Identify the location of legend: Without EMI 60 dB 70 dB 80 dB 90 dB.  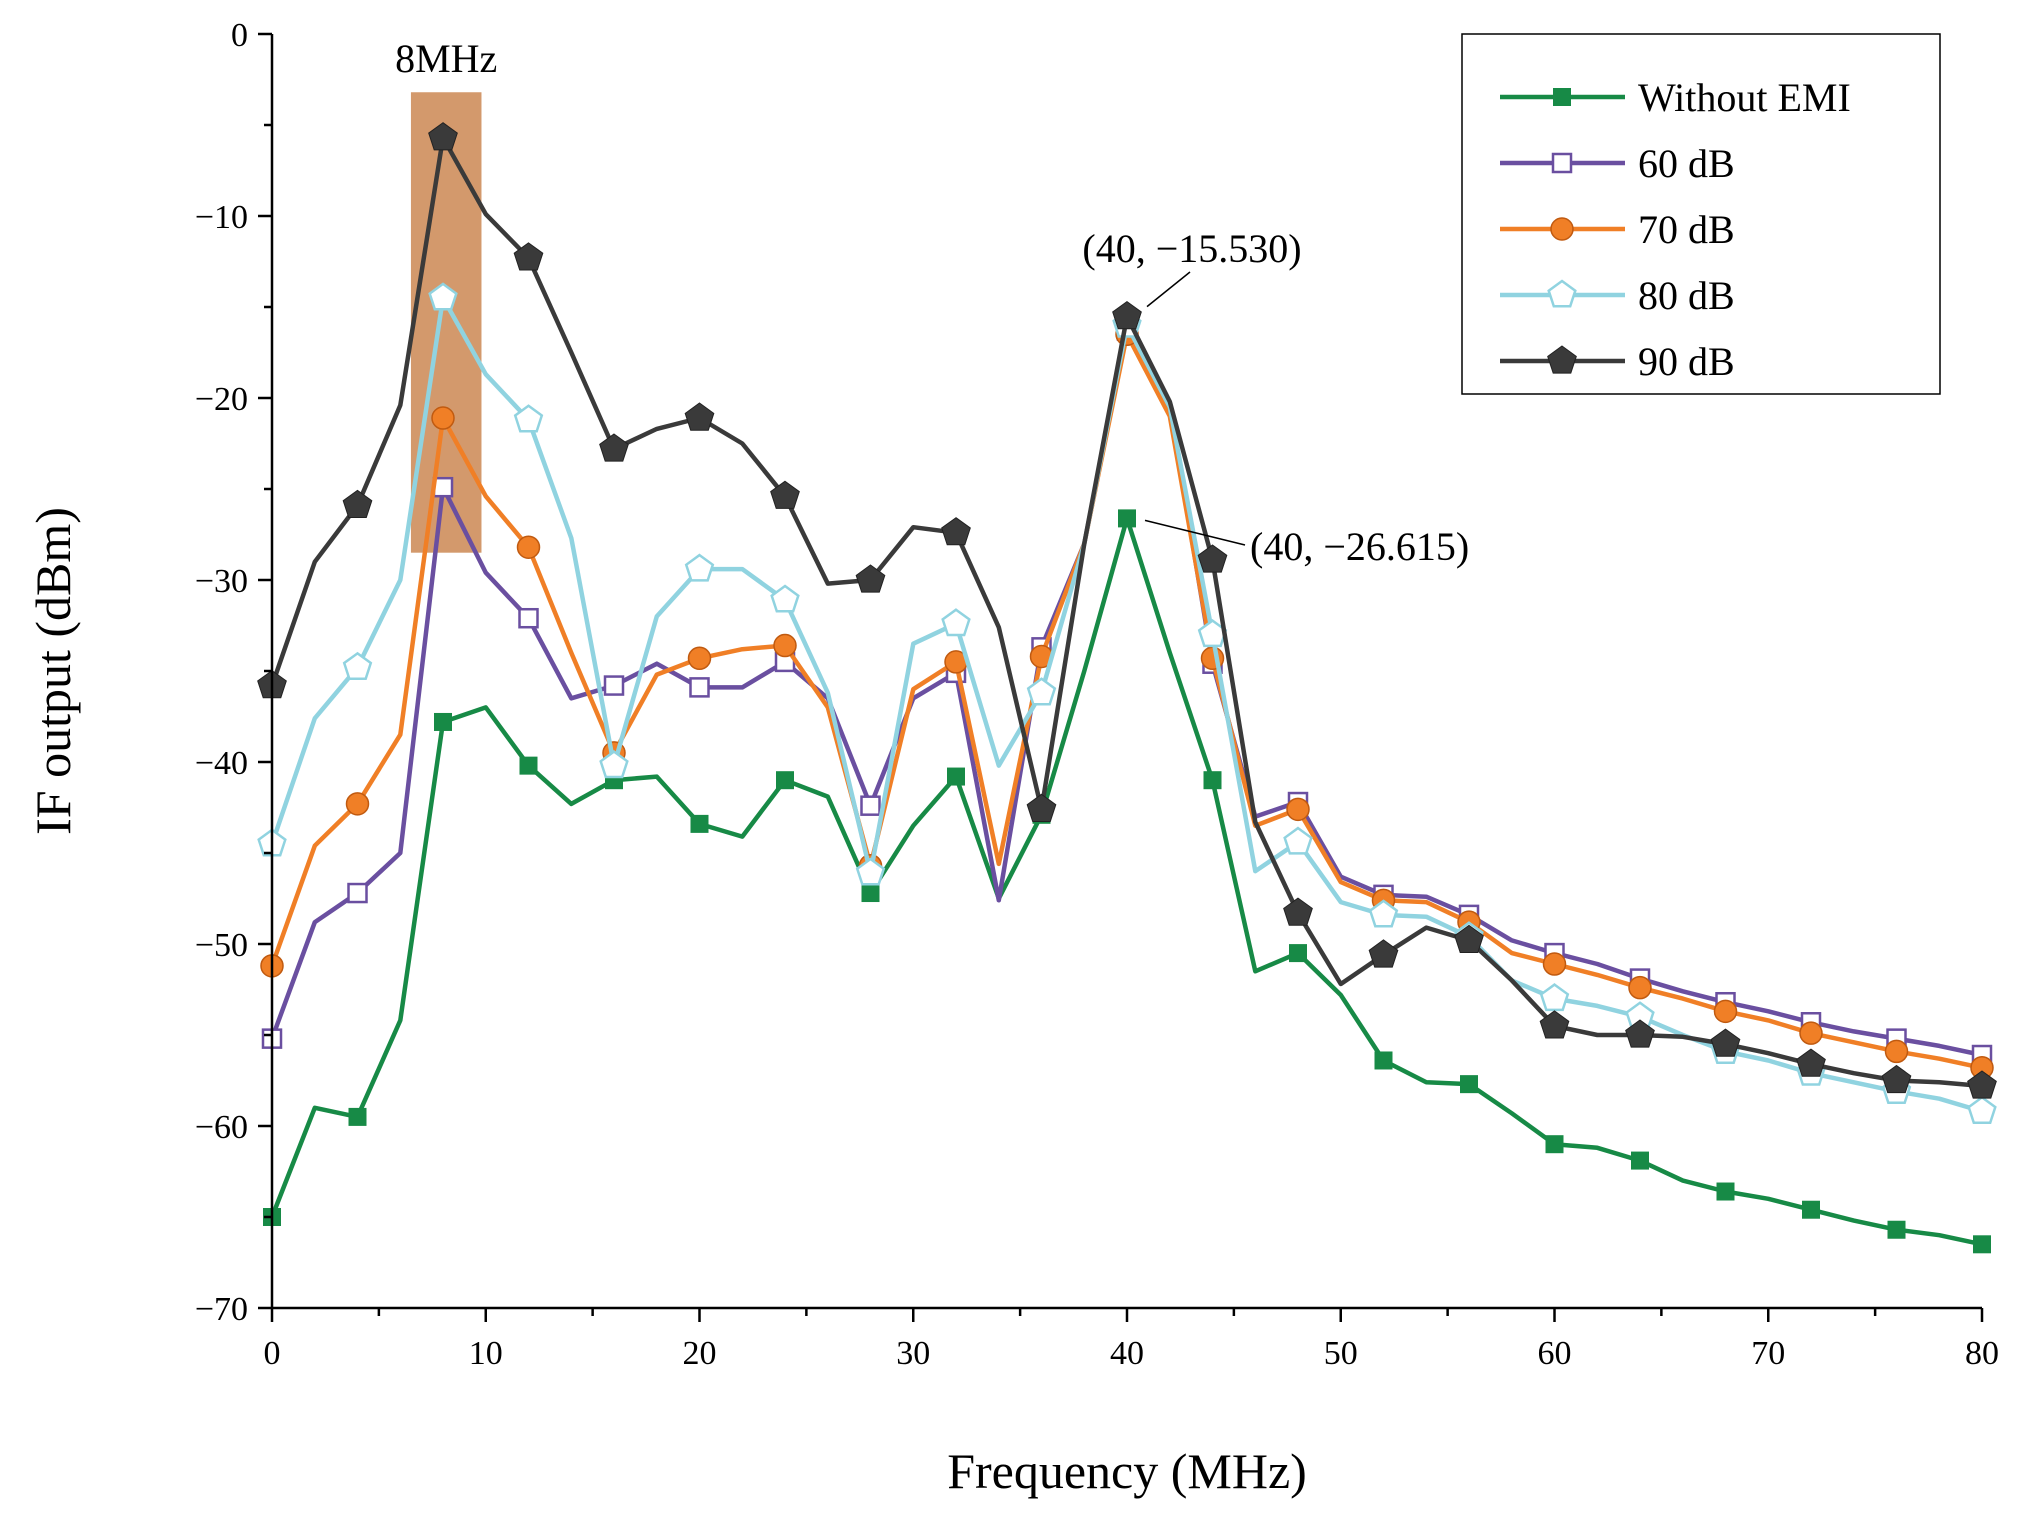
(1701, 214).